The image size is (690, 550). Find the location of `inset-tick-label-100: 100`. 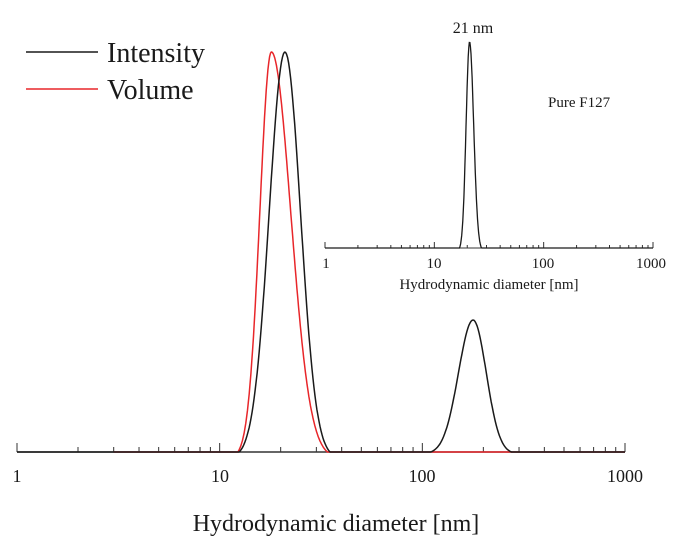

inset-tick-label-100: 100 is located at coordinates (543, 264).